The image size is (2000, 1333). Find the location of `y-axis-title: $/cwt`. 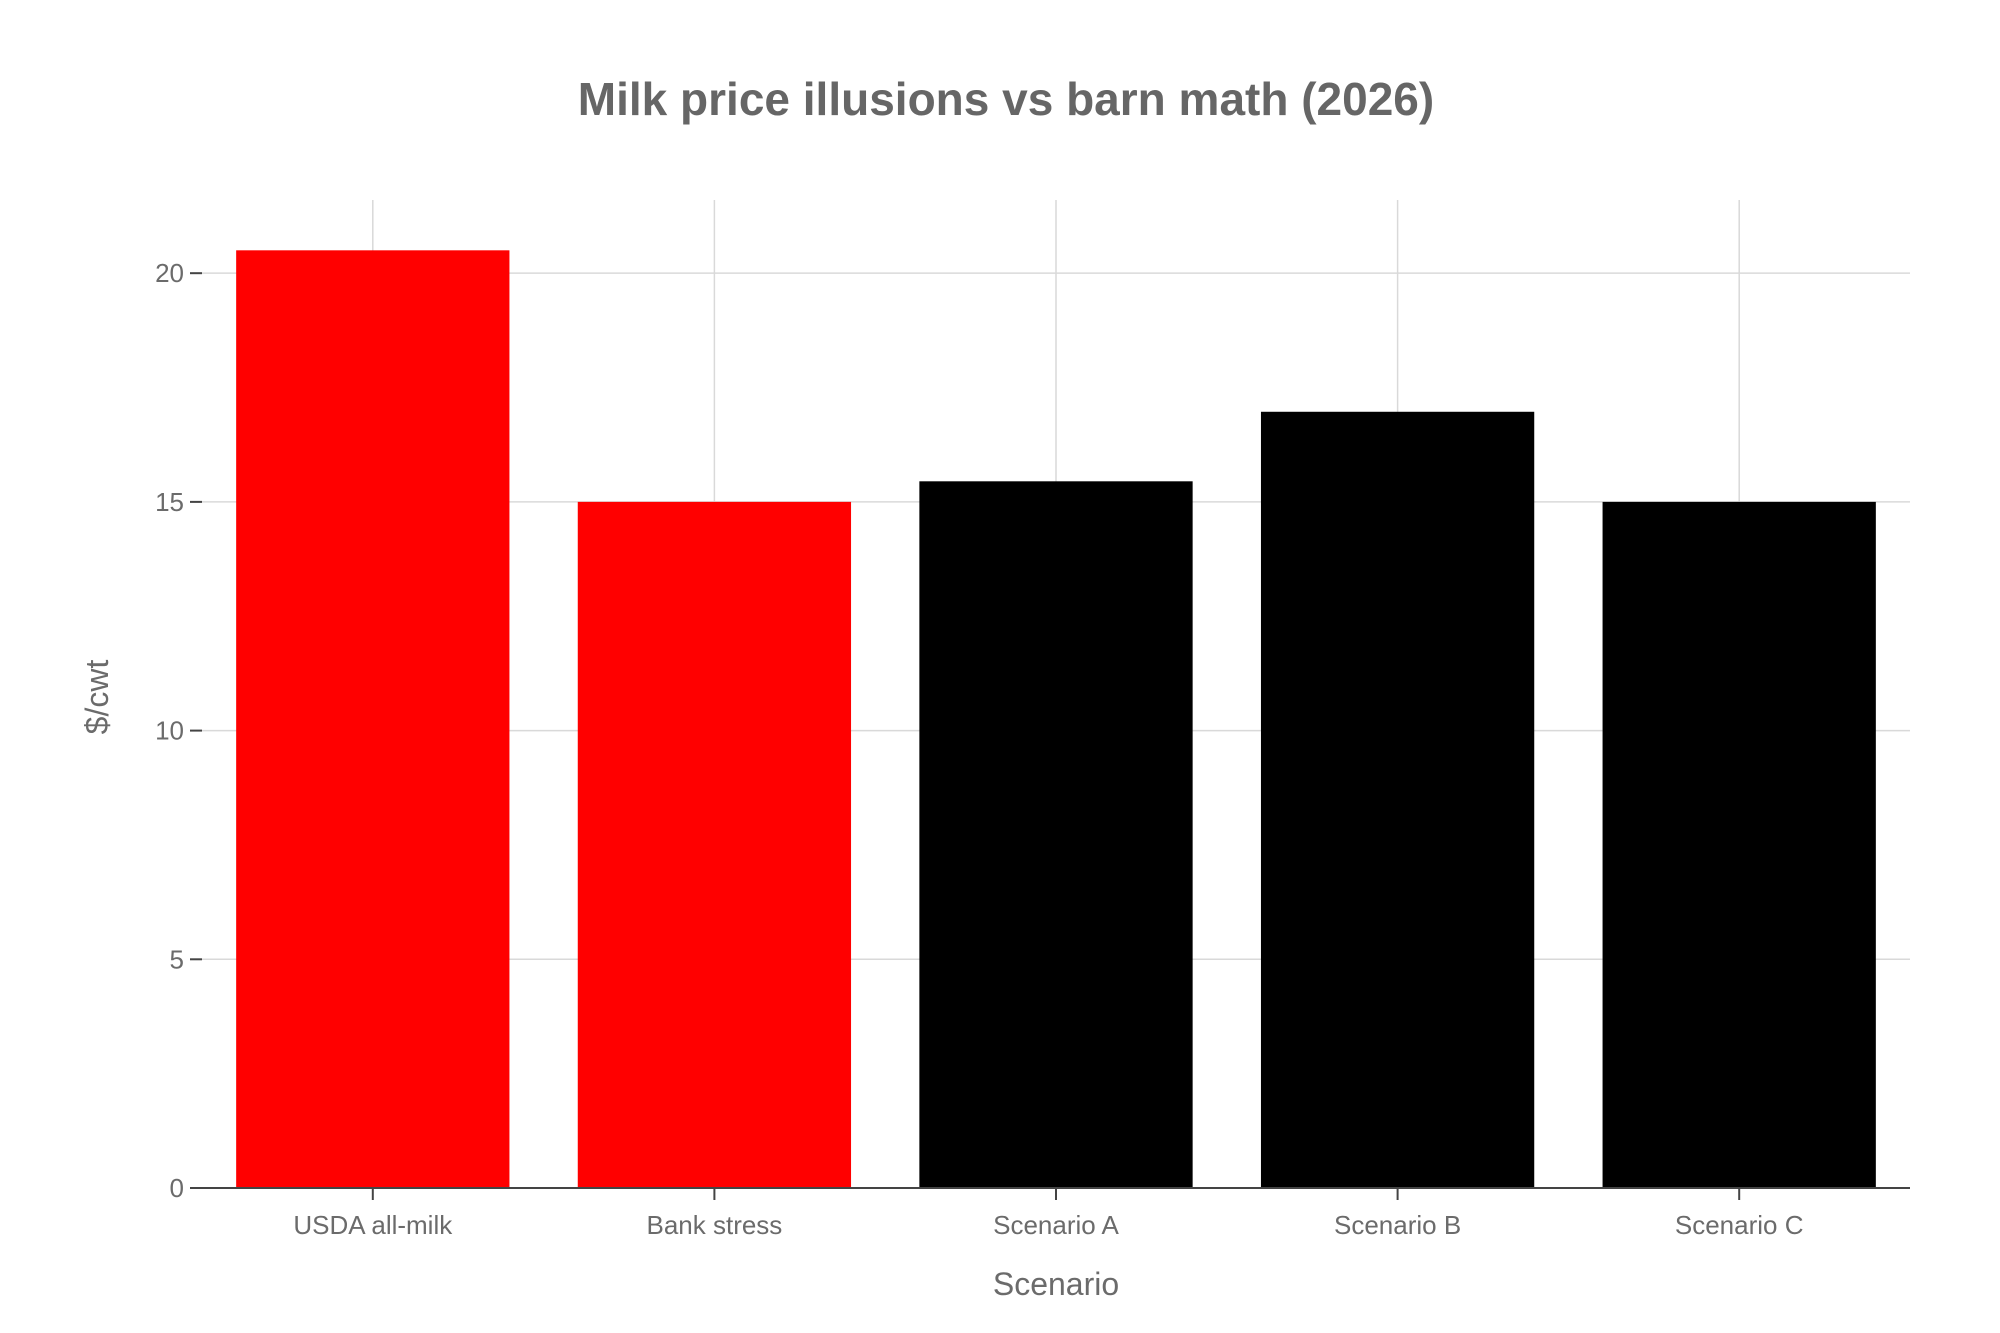

y-axis-title: $/cwt is located at coordinates (97, 697).